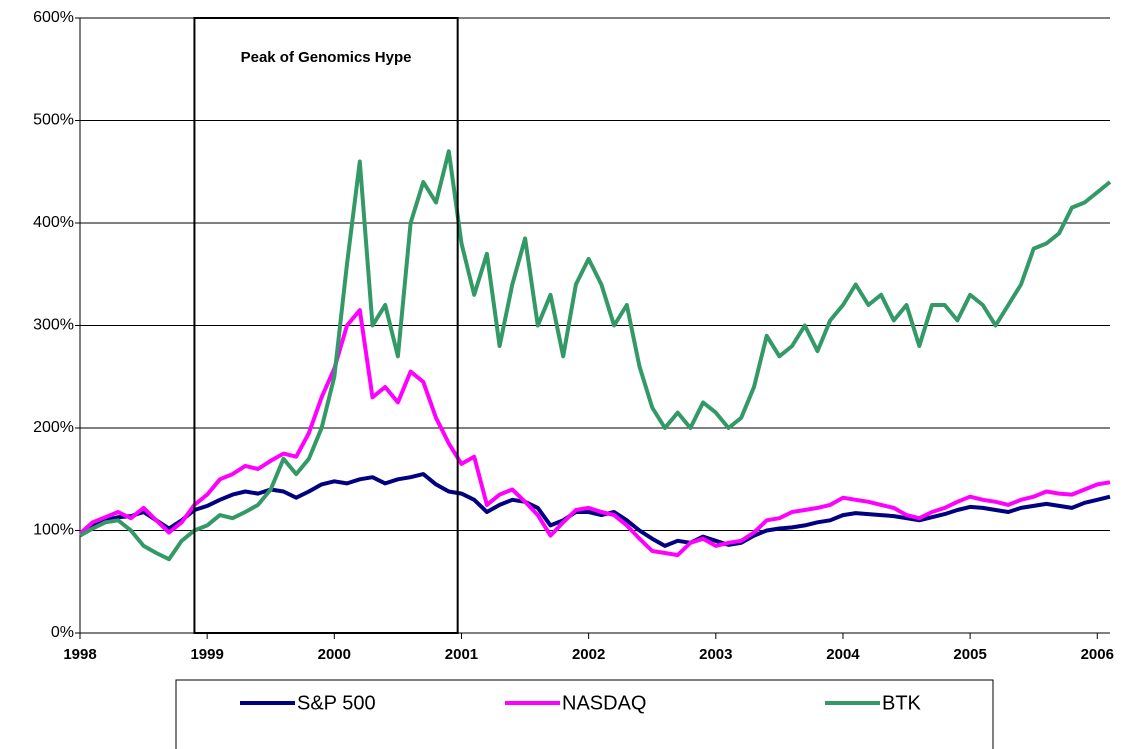 The height and width of the screenshot is (749, 1138). What do you see at coordinates (604, 703) in the screenshot?
I see `legend-label: NASDAQ` at bounding box center [604, 703].